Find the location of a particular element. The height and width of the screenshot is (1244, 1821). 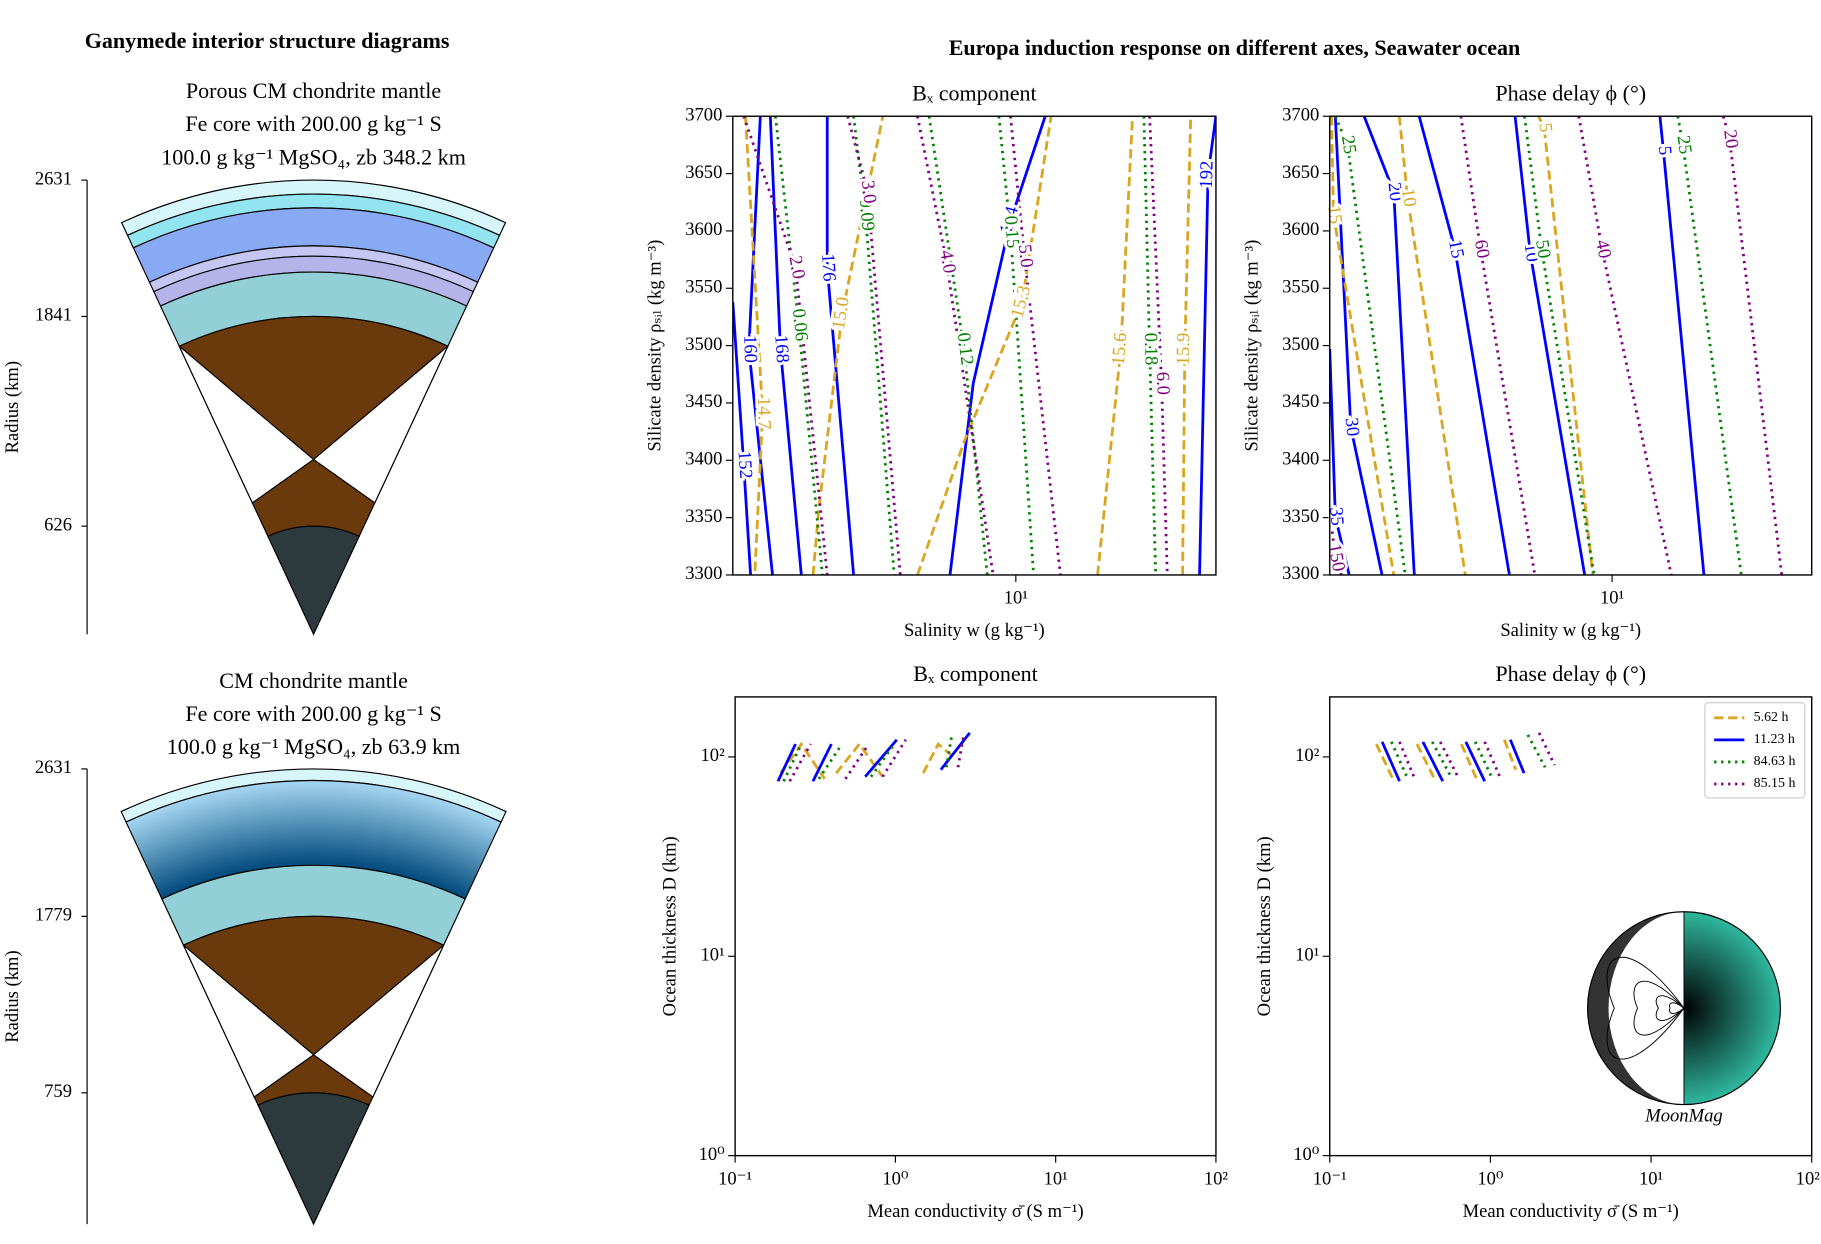

legend-label: 5.62 h is located at coordinates (1771, 717).